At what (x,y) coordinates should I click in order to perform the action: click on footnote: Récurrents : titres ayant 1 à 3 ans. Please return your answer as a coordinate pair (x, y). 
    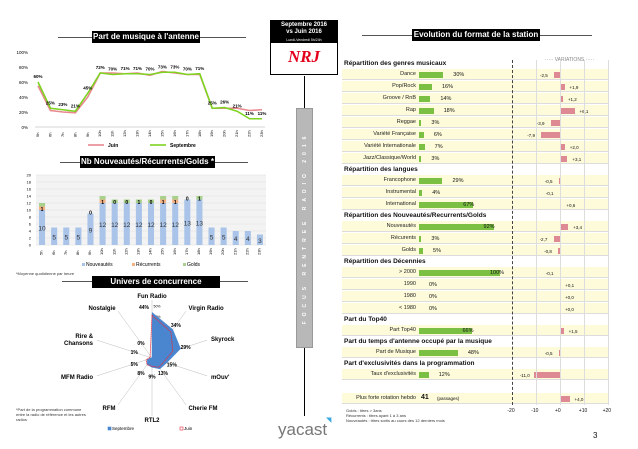
    Looking at the image, I should click on (376, 415).